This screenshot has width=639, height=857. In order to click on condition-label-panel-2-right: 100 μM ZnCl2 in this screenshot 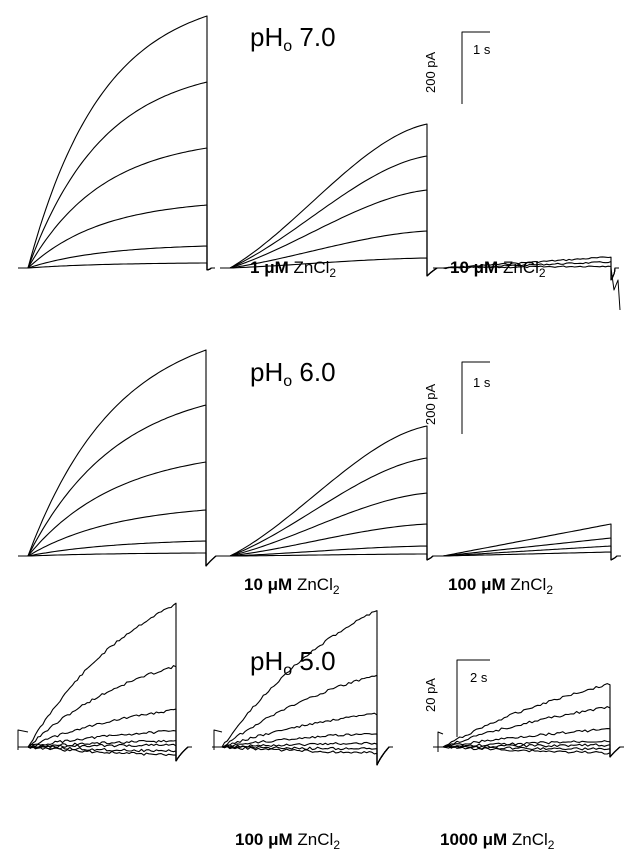, I will do `click(500, 586)`.